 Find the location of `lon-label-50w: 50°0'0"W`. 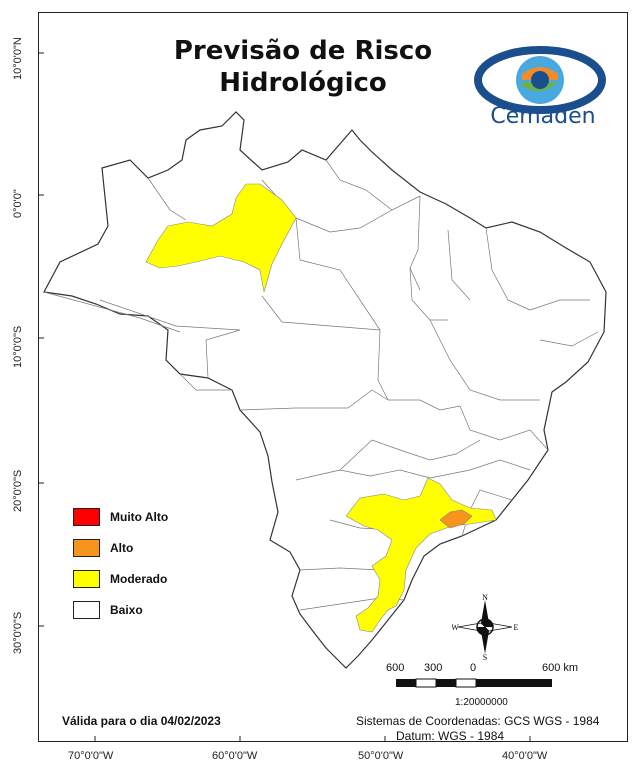

lon-label-50w: 50°0'0"W is located at coordinates (381, 756).